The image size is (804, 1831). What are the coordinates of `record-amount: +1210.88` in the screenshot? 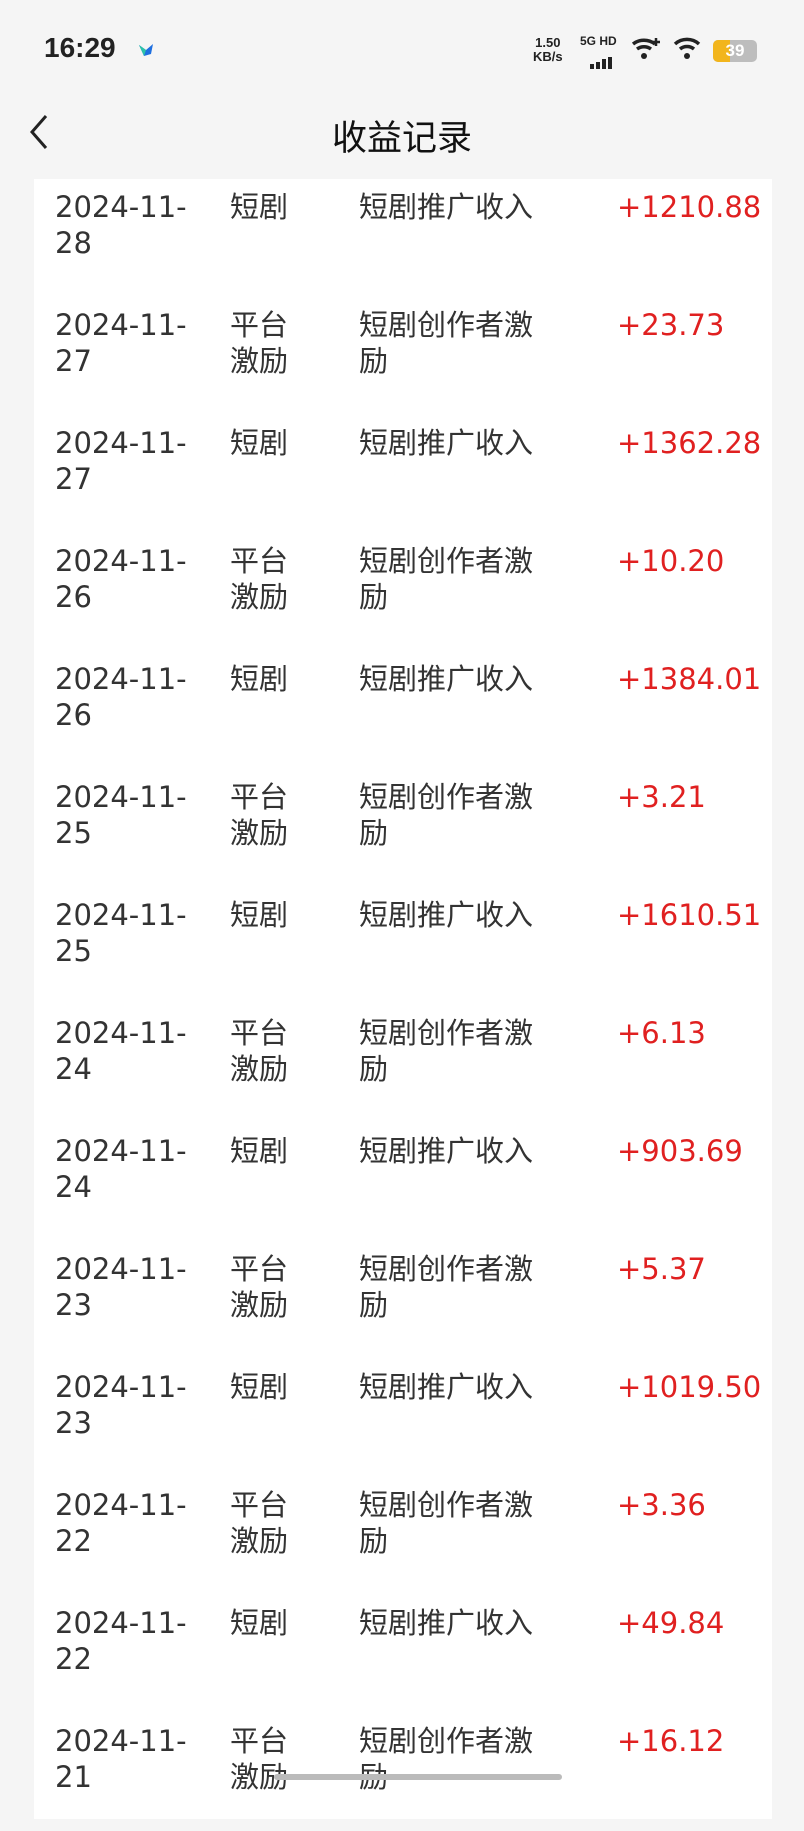 It's located at (689, 207).